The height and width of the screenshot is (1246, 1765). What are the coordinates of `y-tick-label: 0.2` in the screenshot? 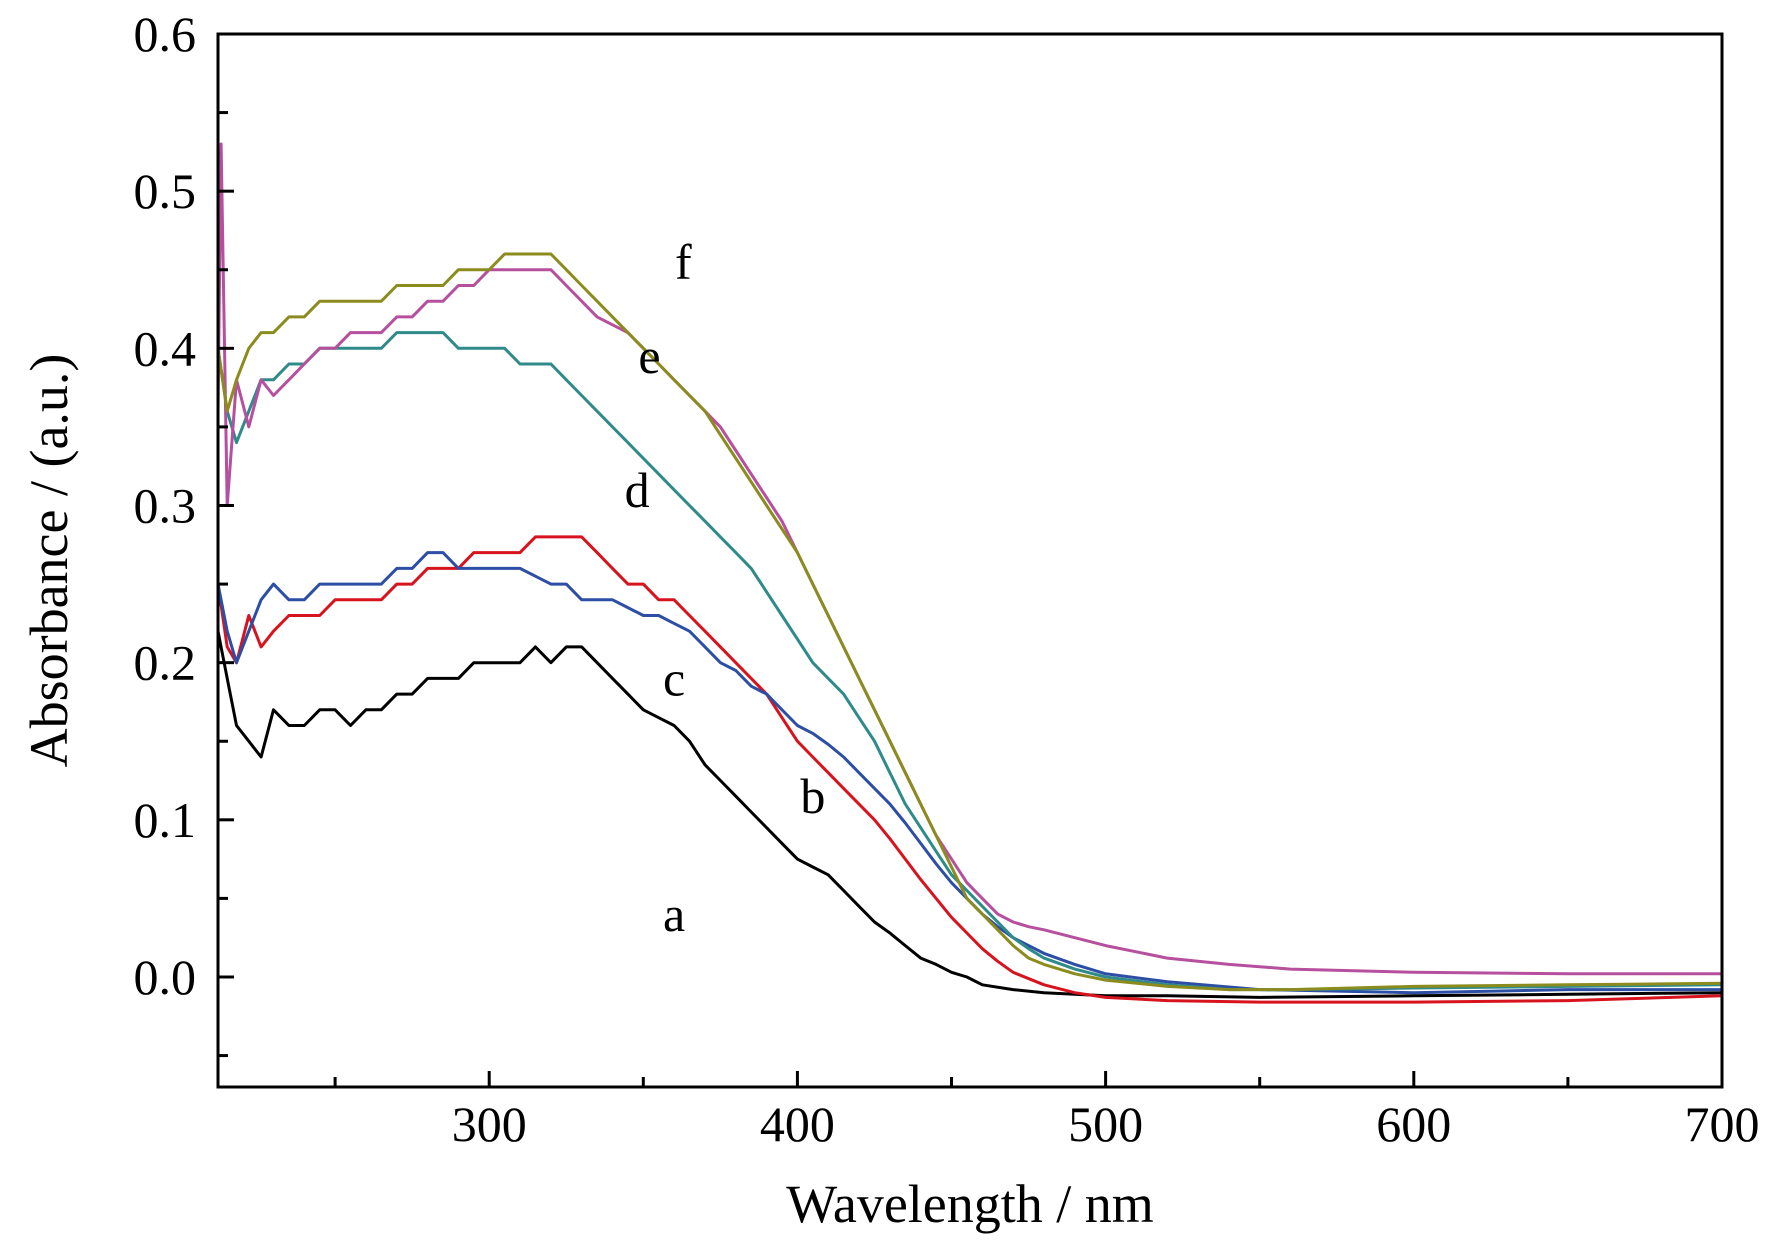 It's located at (165, 663).